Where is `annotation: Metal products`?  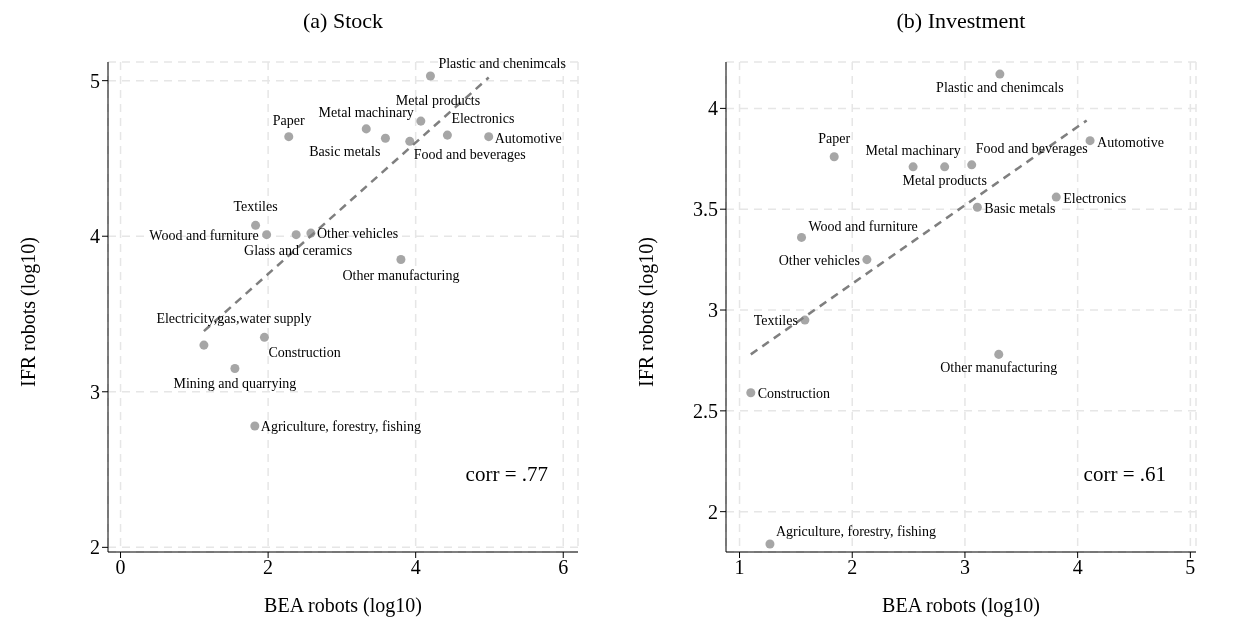 annotation: Metal products is located at coordinates (944, 180).